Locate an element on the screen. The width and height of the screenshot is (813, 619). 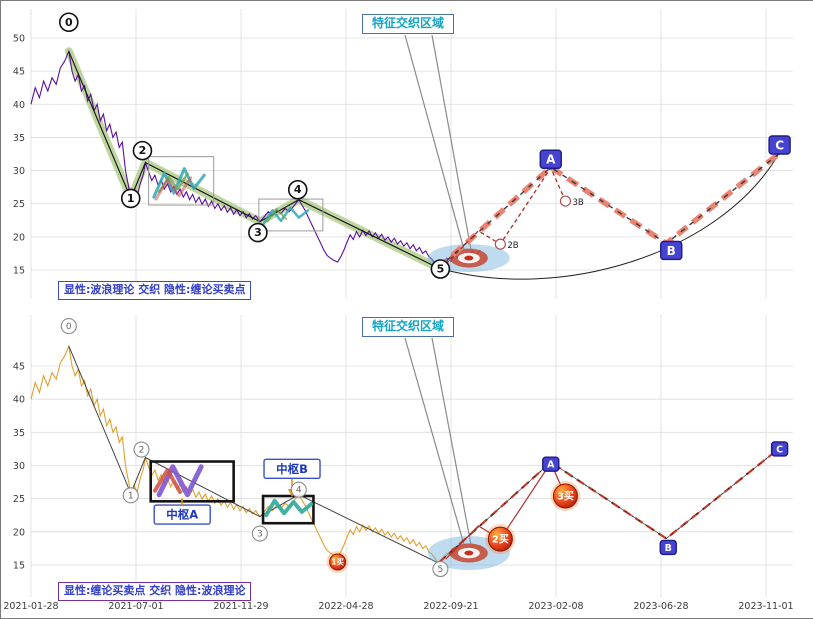
abc-projection-dot-overlay is located at coordinates (608, 506).